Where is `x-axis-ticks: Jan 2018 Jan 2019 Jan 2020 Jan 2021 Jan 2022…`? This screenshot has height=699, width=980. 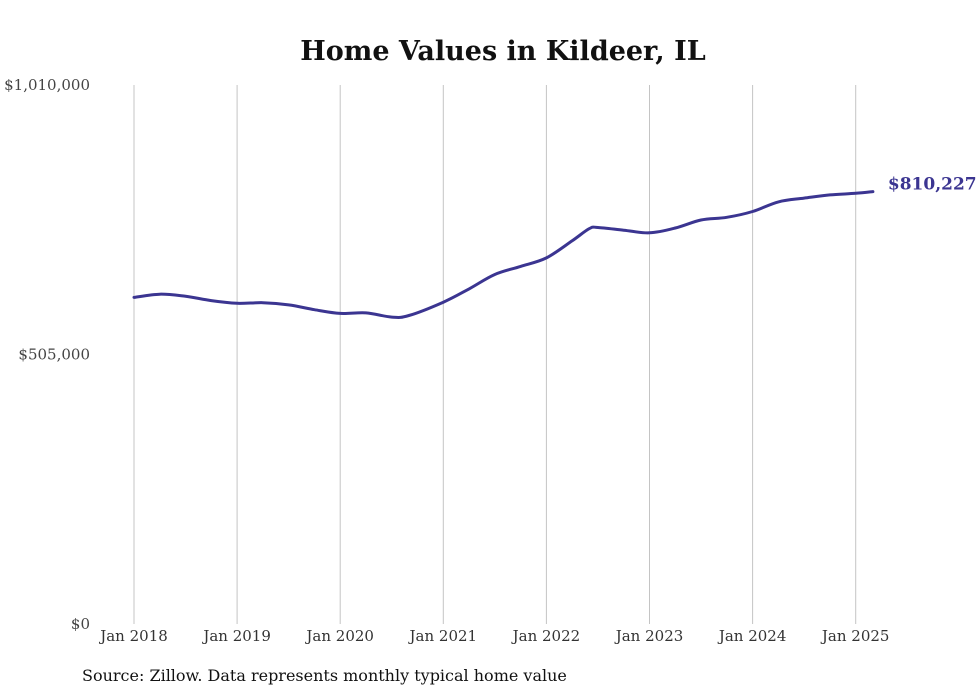
x-axis-ticks: Jan 2018 Jan 2019 Jan 2020 Jan 2021 Jan 2022… is located at coordinates (493, 636).